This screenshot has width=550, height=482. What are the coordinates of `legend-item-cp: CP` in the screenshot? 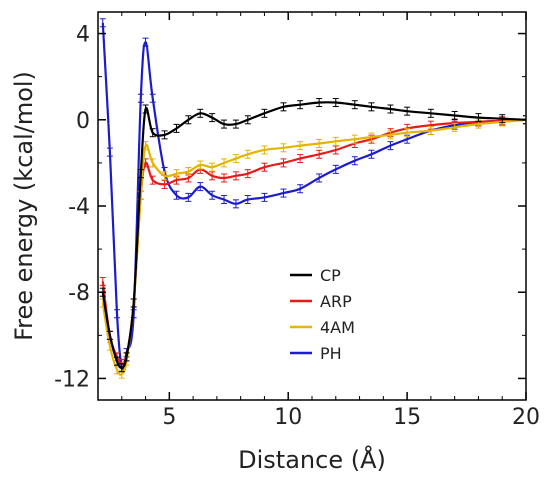 It's located at (315, 275).